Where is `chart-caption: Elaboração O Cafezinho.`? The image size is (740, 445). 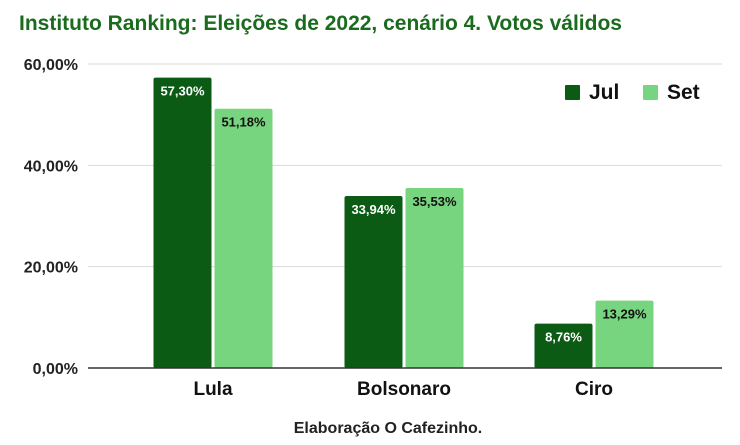
chart-caption: Elaboração O Cafezinho. is located at coordinates (388, 428).